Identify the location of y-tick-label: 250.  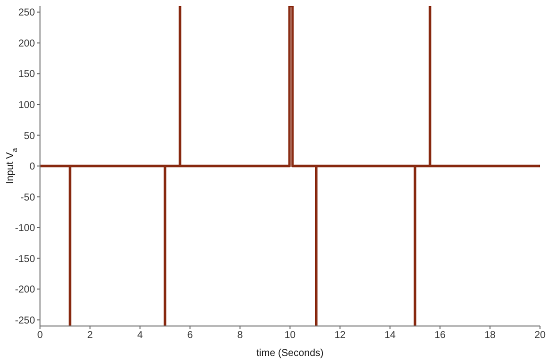
(27, 13).